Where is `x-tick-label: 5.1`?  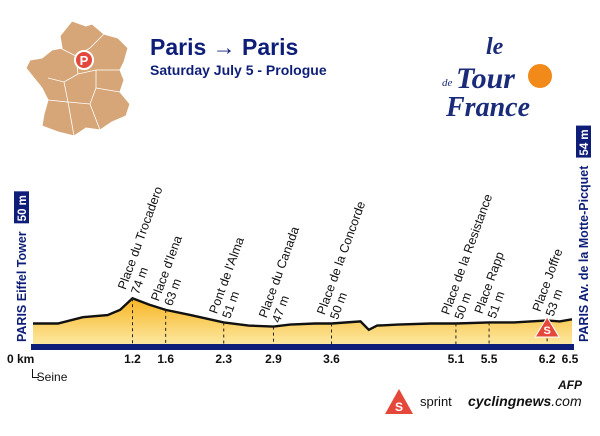
x-tick-label: 5.1 is located at coordinates (456, 359).